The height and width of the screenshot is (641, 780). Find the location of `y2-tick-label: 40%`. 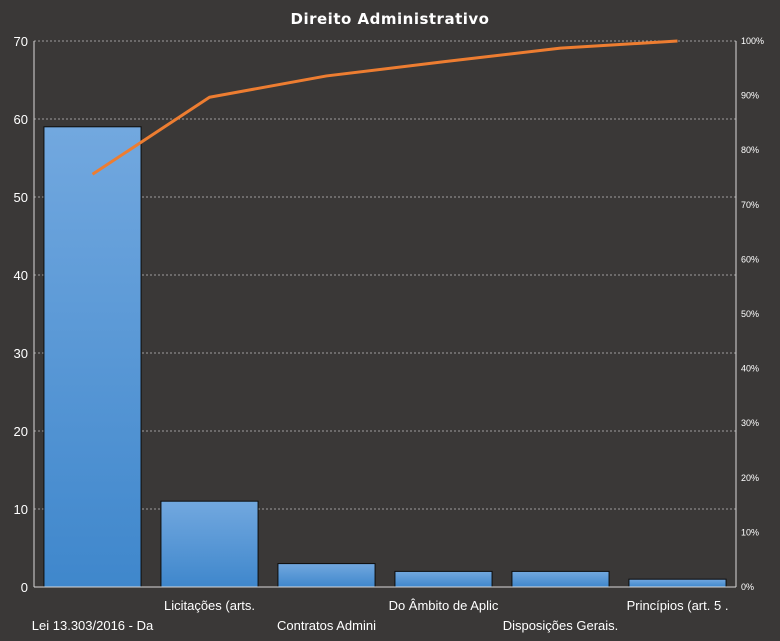

y2-tick-label: 40% is located at coordinates (750, 369).